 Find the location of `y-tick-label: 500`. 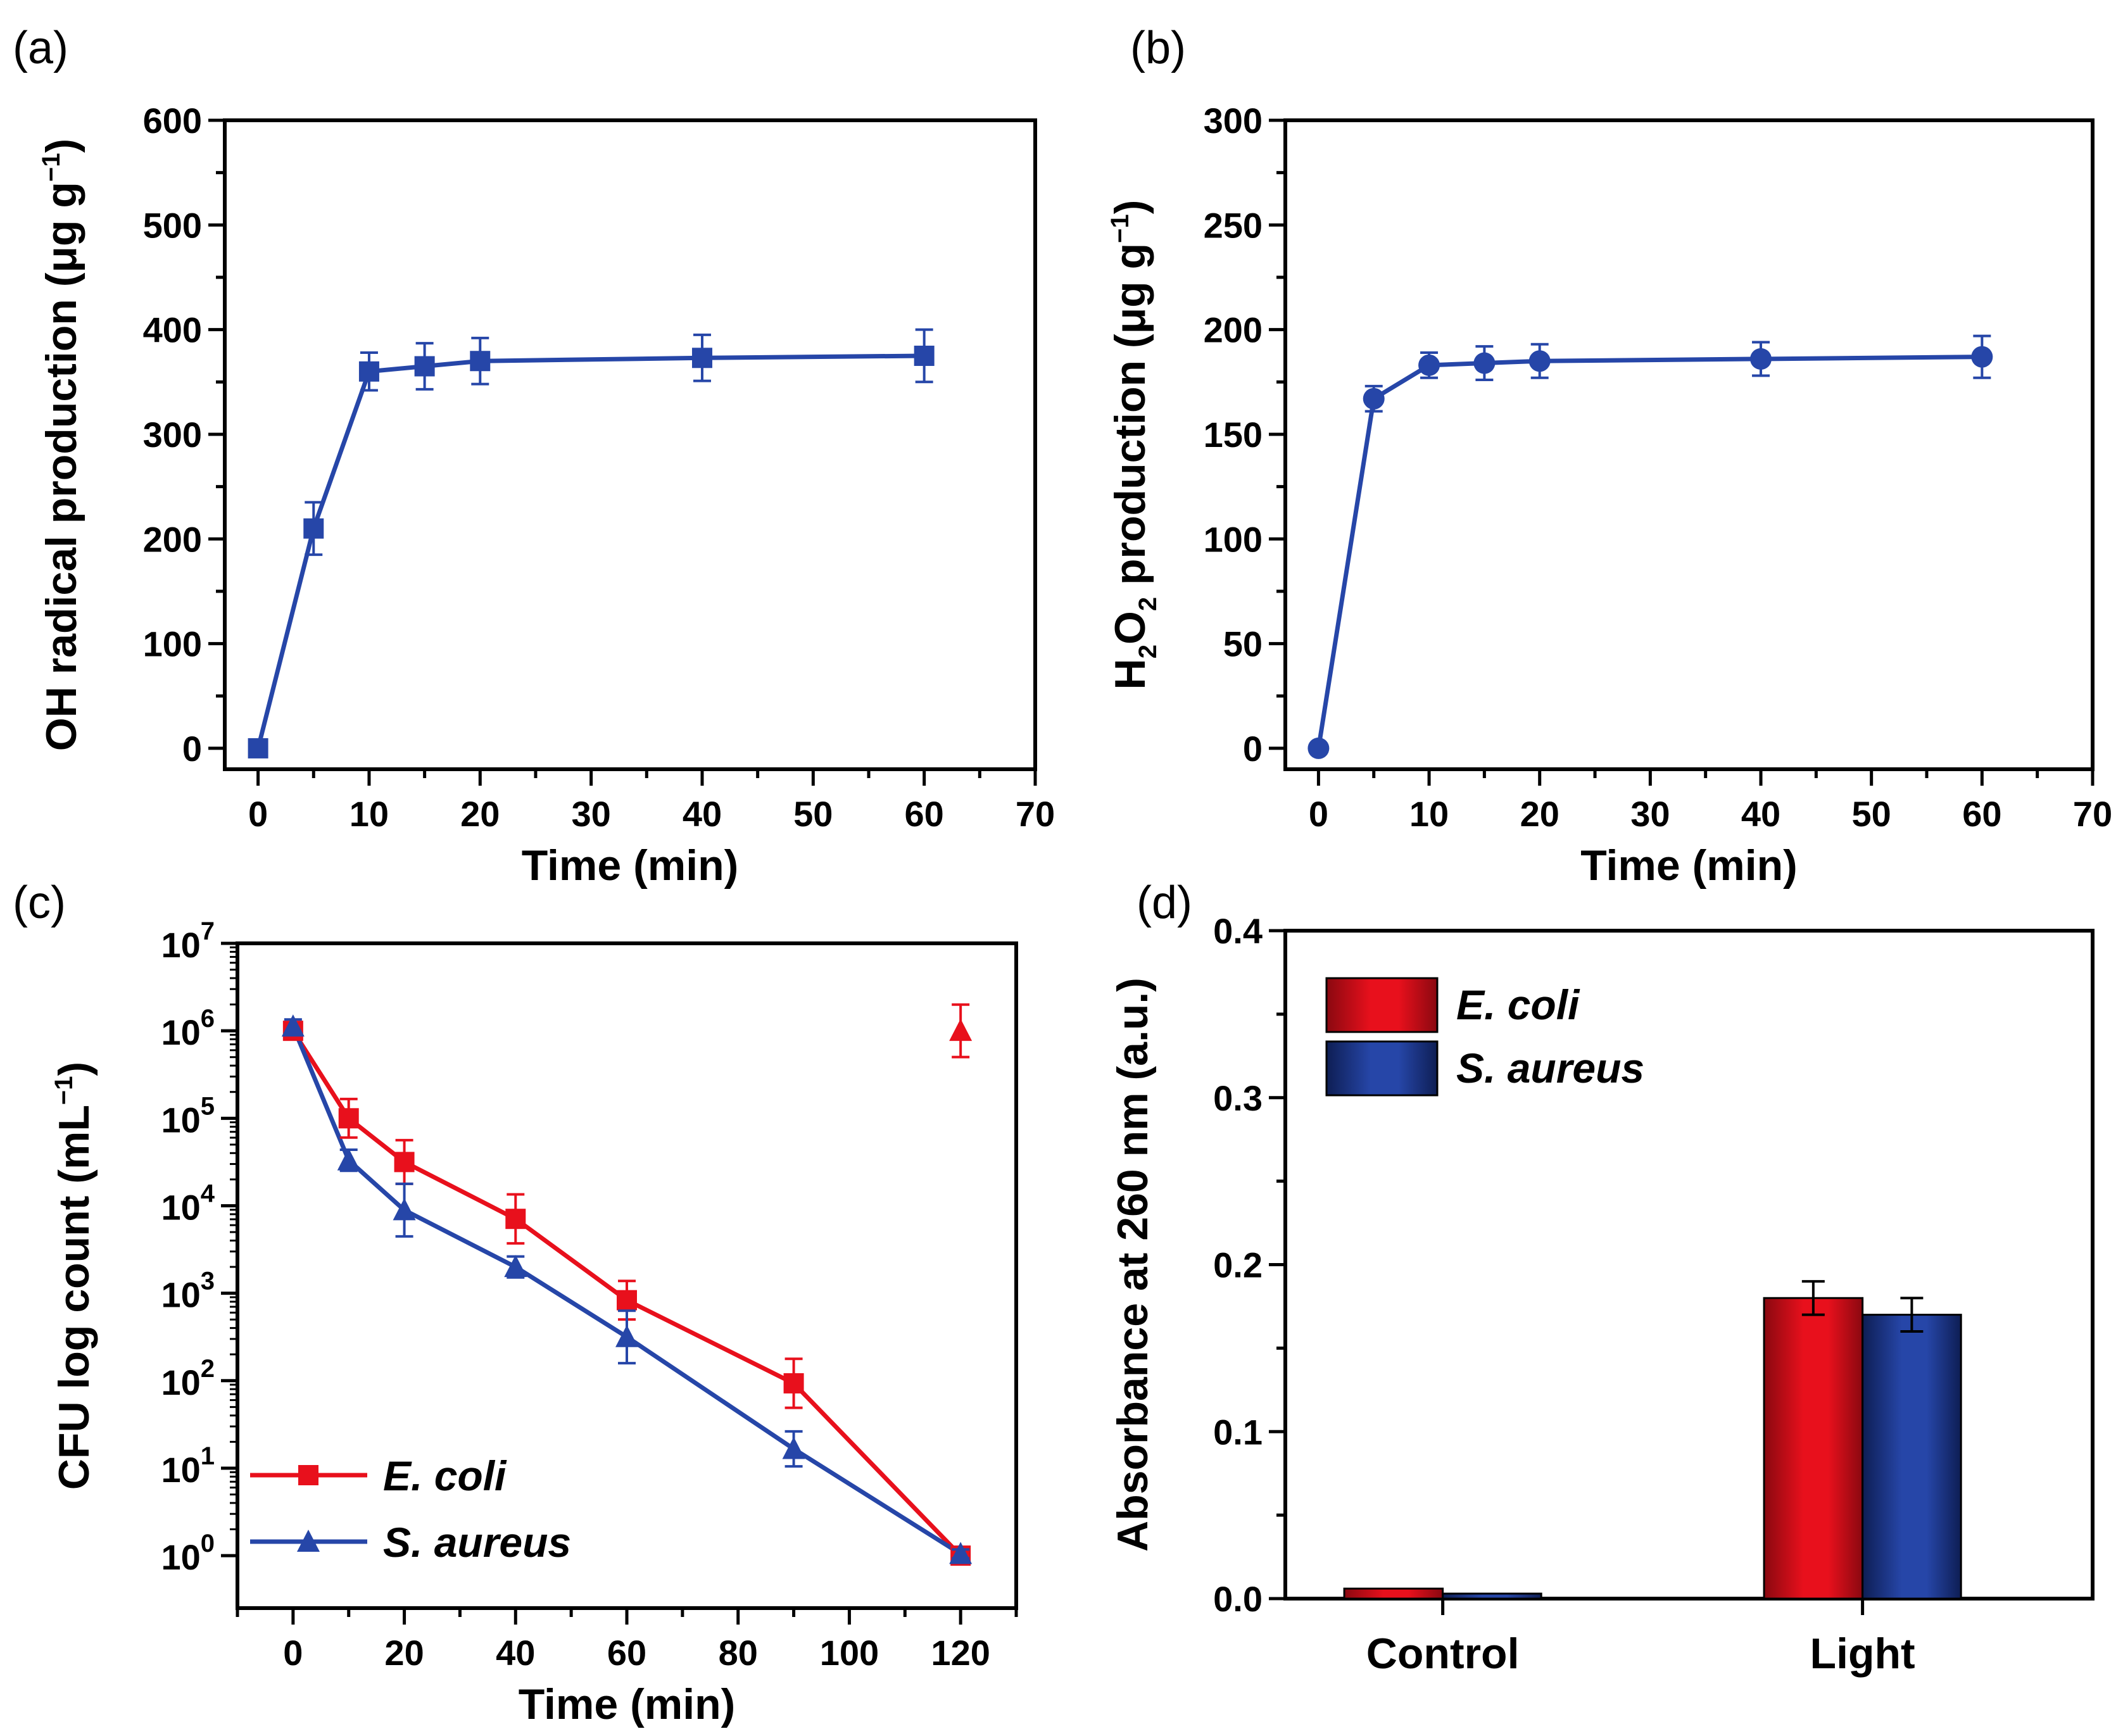

y-tick-label: 500 is located at coordinates (172, 225).